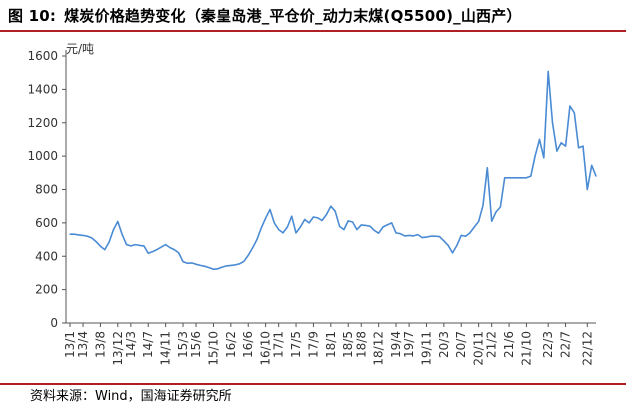 The height and width of the screenshot is (417, 626). What do you see at coordinates (479, 348) in the screenshot?
I see `x-tick-label: 20/11` at bounding box center [479, 348].